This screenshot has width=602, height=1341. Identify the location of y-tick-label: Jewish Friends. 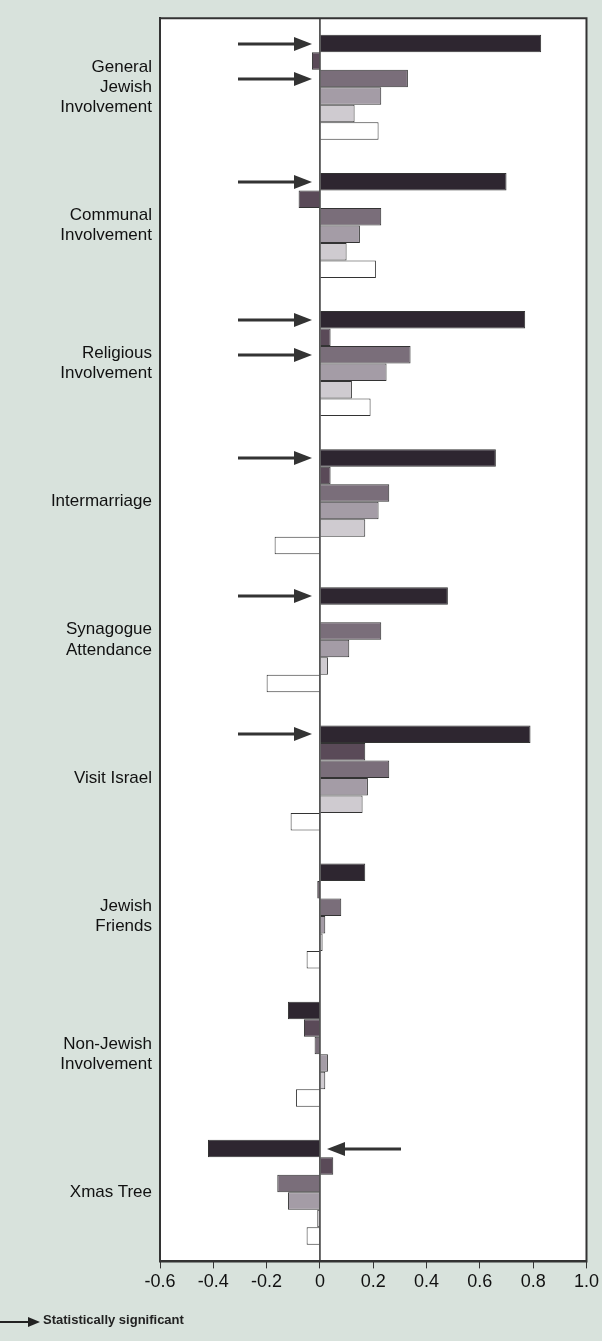
(123, 915).